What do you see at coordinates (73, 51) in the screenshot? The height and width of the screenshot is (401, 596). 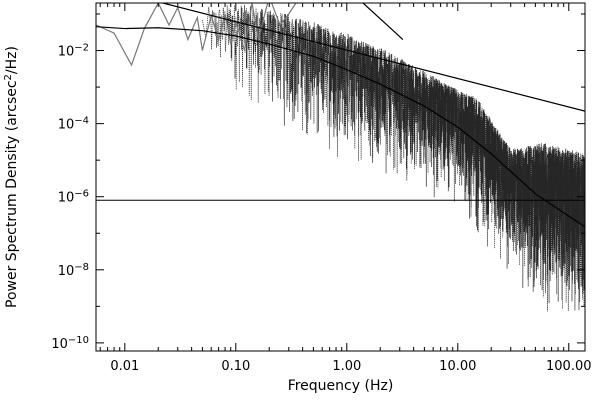 I see `y-tick-label-4: 10⁻²` at bounding box center [73, 51].